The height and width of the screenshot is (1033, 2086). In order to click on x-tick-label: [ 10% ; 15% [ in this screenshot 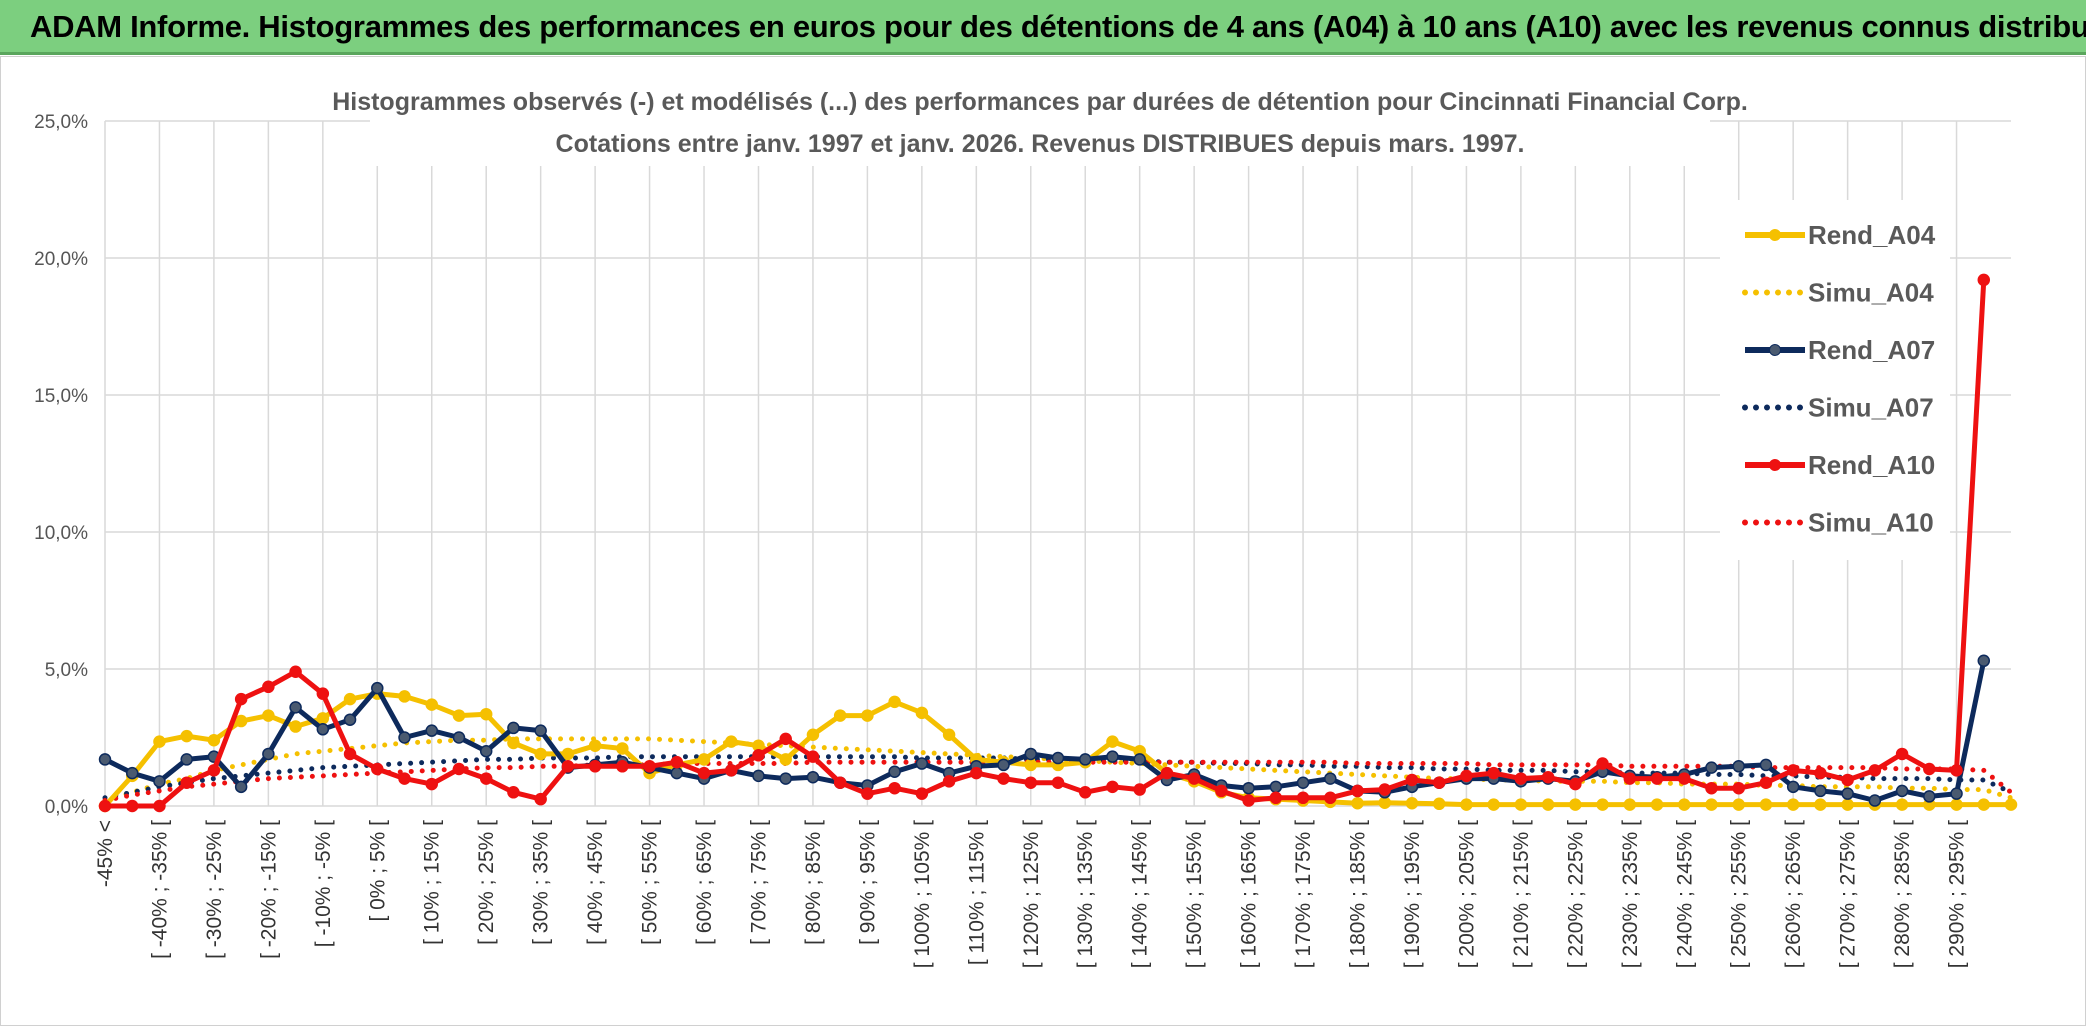, I will do `click(432, 882)`.